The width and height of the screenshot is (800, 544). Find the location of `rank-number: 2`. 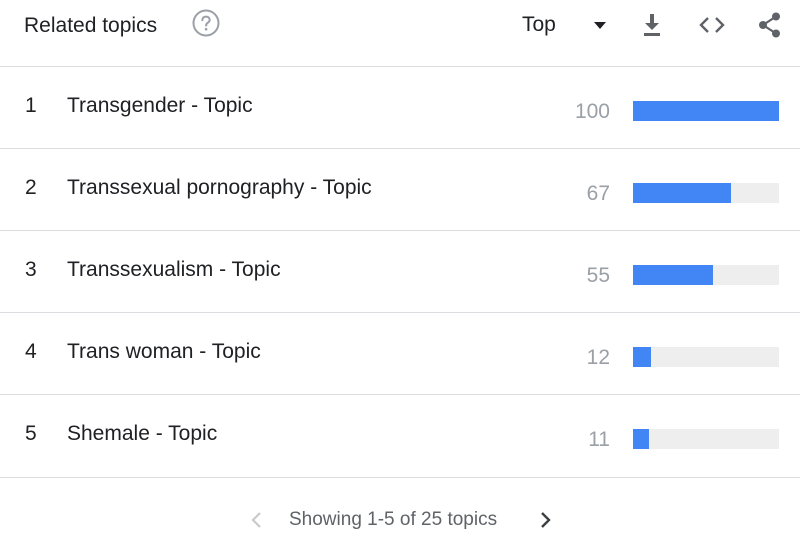

rank-number: 2 is located at coordinates (31, 187).